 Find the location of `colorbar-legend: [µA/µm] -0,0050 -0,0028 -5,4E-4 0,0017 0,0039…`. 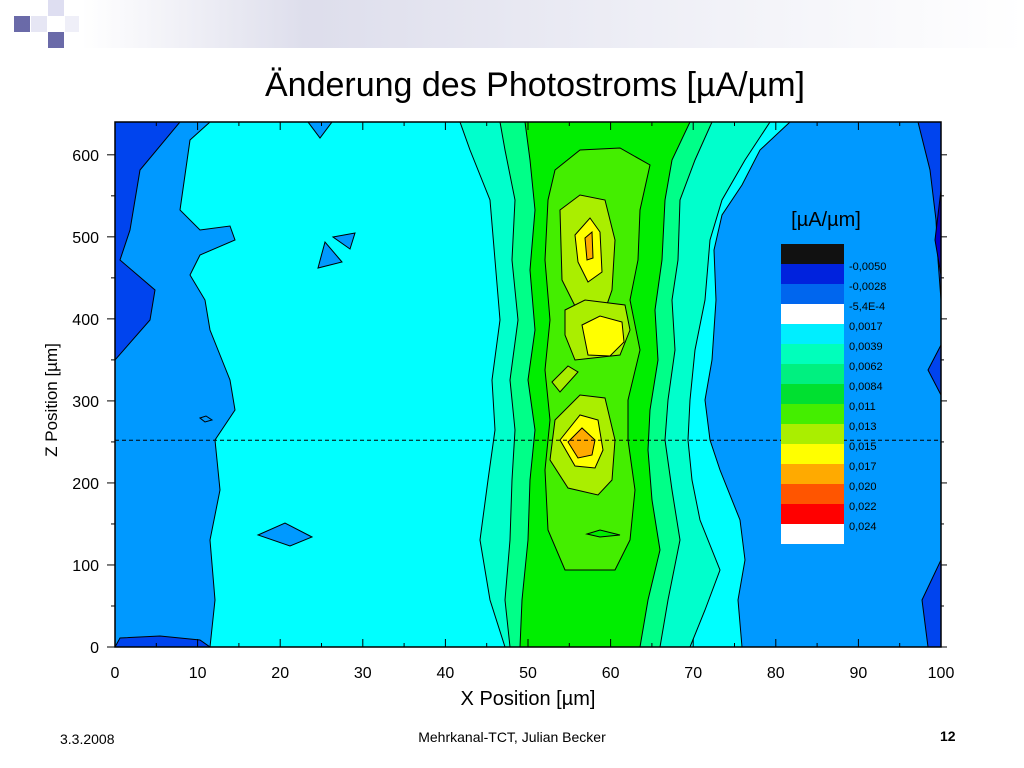

colorbar-legend: [µA/µm] -0,0050 -0,0028 -5,4E-4 0,0017 0,0039… is located at coordinates (833, 376).